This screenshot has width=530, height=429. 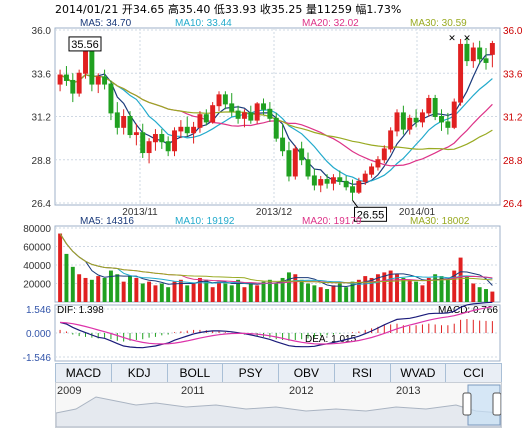 What do you see at coordinates (85, 44) in the screenshot?
I see `high-callout-box` at bounding box center [85, 44].